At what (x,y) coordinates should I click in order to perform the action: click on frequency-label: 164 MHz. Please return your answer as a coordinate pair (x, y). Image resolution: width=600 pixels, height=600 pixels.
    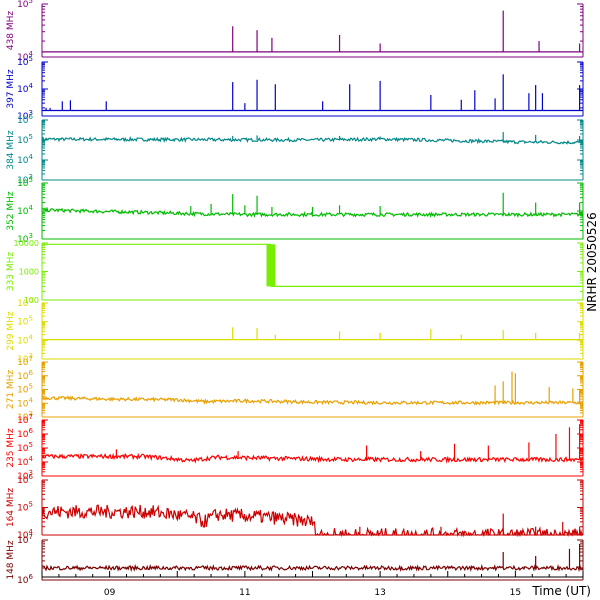
    Looking at the image, I should click on (11, 508).